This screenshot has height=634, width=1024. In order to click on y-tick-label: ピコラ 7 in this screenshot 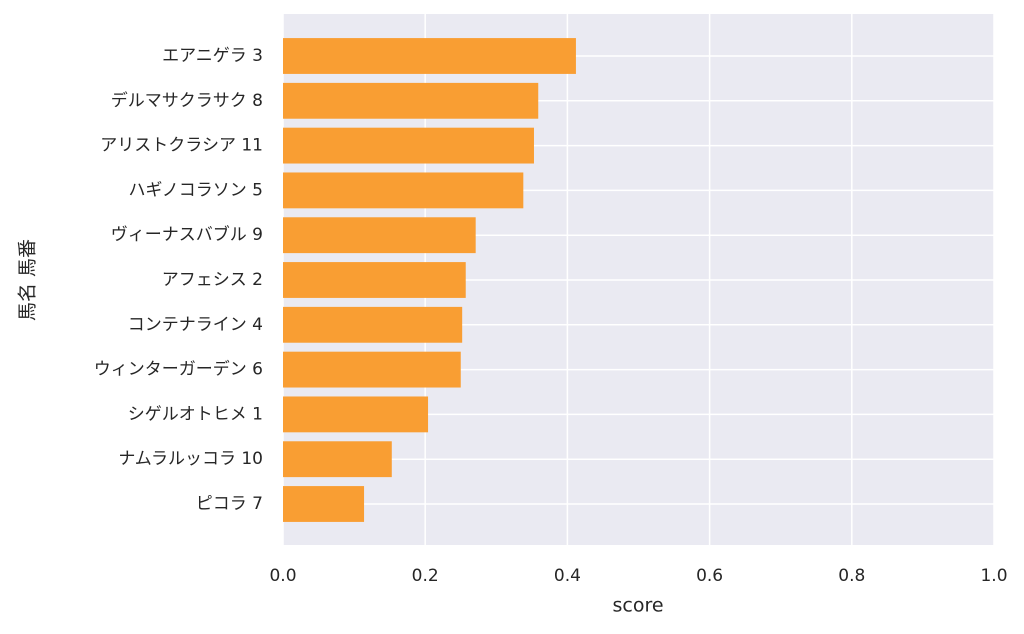, I will do `click(229, 504)`.